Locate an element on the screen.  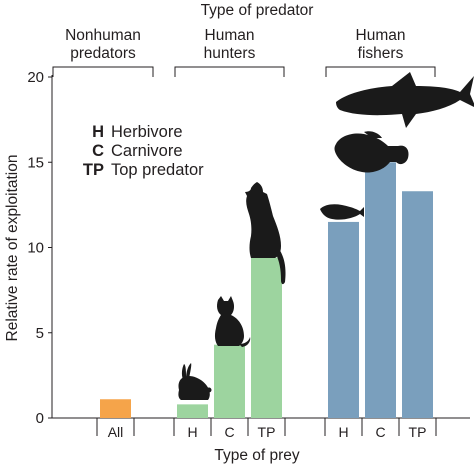
legend-label: Herbivore is located at coordinates (147, 132).